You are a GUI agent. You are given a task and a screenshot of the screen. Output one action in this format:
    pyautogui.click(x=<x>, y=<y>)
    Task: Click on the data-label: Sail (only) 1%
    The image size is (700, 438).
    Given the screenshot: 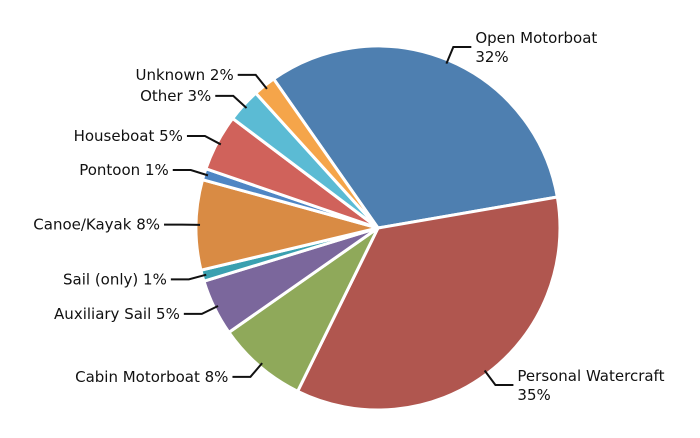 What is the action you would take?
    pyautogui.click(x=115, y=279)
    